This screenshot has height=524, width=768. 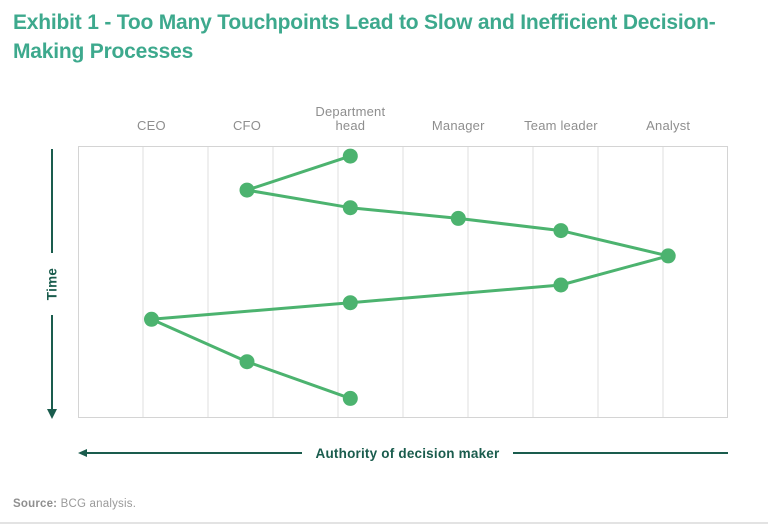 What do you see at coordinates (384, 523) in the screenshot?
I see `bottom-divider` at bounding box center [384, 523].